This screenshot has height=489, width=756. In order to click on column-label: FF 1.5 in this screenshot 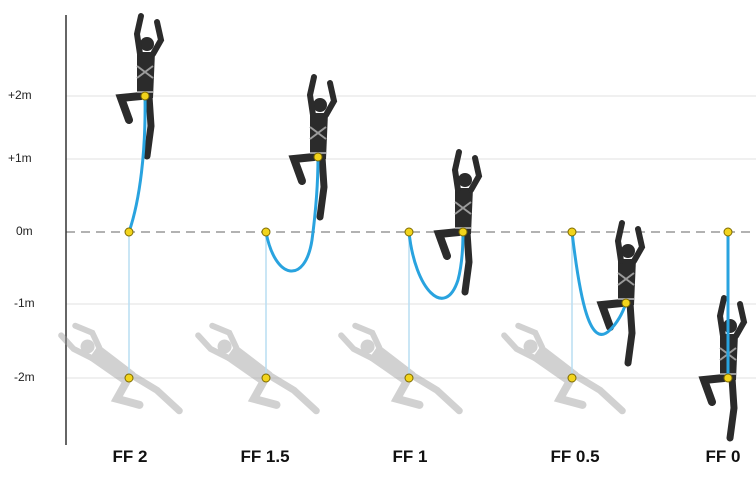, I will do `click(264, 456)`.